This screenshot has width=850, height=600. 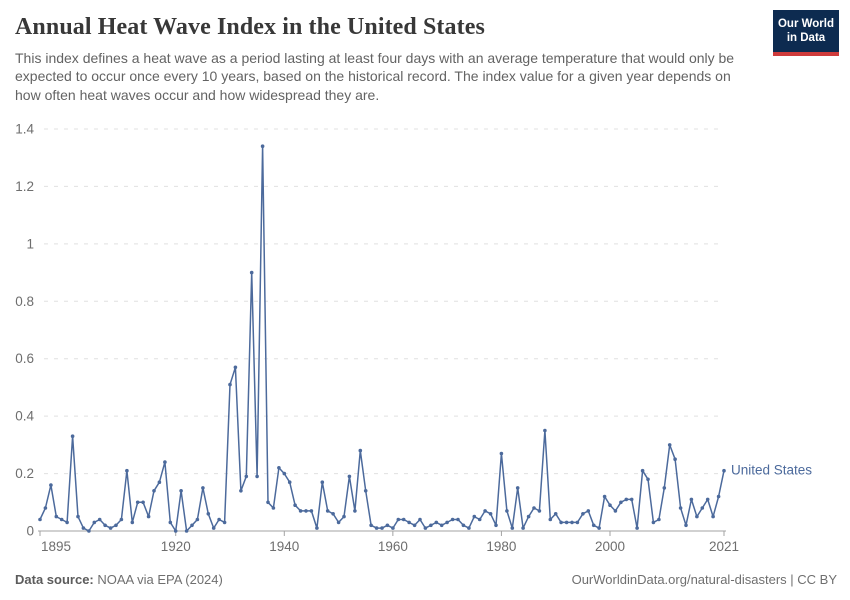 What do you see at coordinates (24, 129) in the screenshot?
I see `y-tick-label: 1.4` at bounding box center [24, 129].